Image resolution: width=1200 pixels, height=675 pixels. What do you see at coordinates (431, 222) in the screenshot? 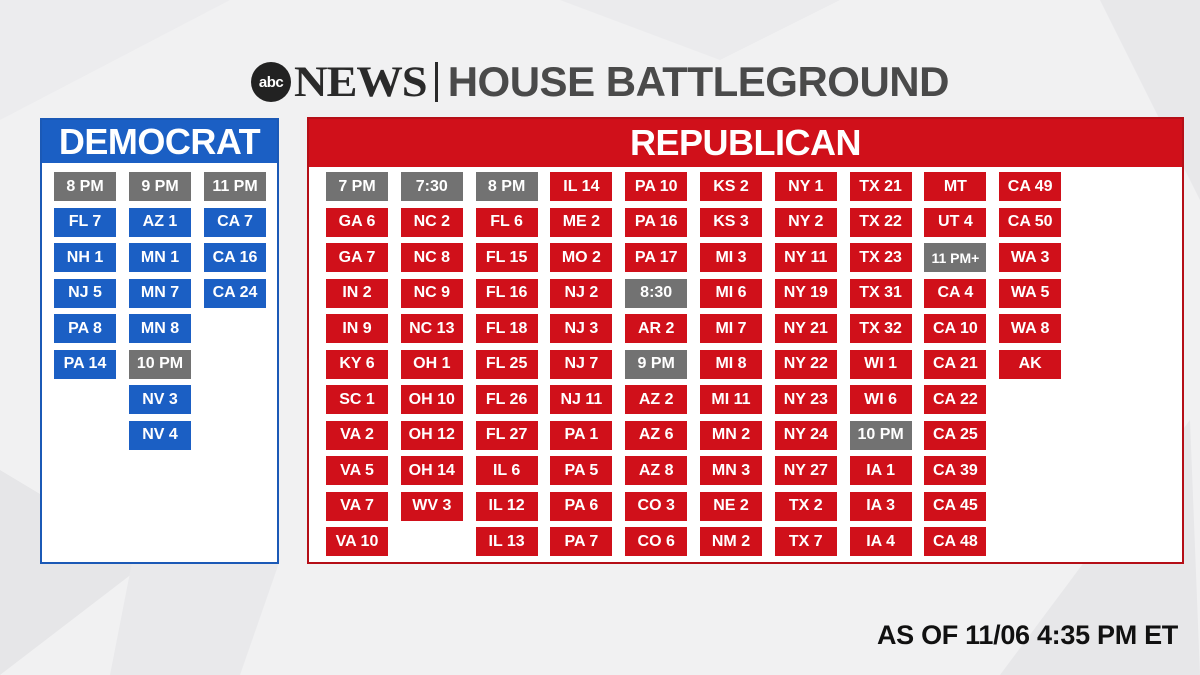
I see `republican-seat-tile: NC 2` at bounding box center [431, 222].